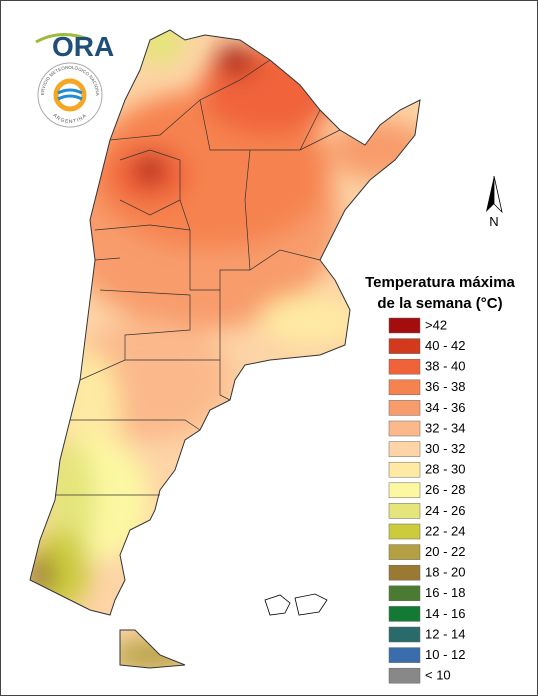 This screenshot has width=538, height=696. What do you see at coordinates (438, 675) in the screenshot?
I see `legend-label: < 10` at bounding box center [438, 675].